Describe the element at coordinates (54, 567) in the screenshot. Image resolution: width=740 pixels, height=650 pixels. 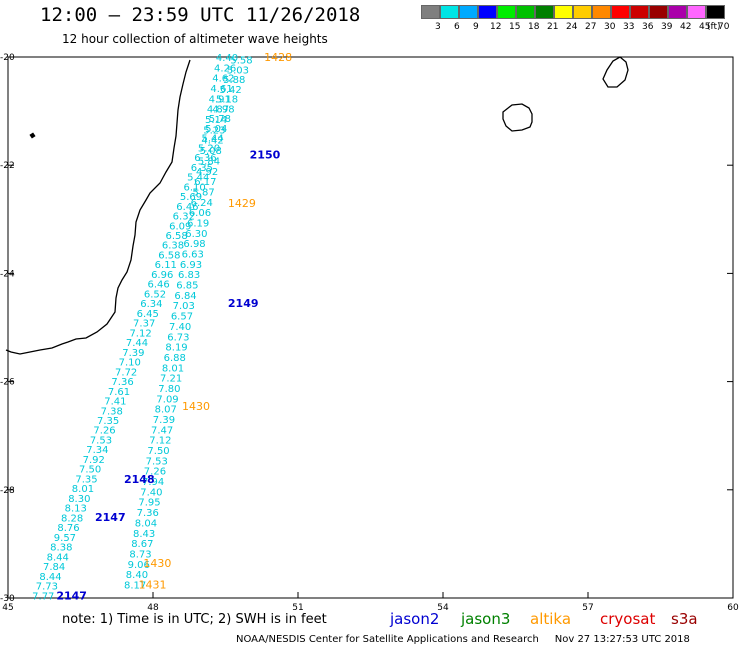
I see `swh-value: 7.84` at that location.